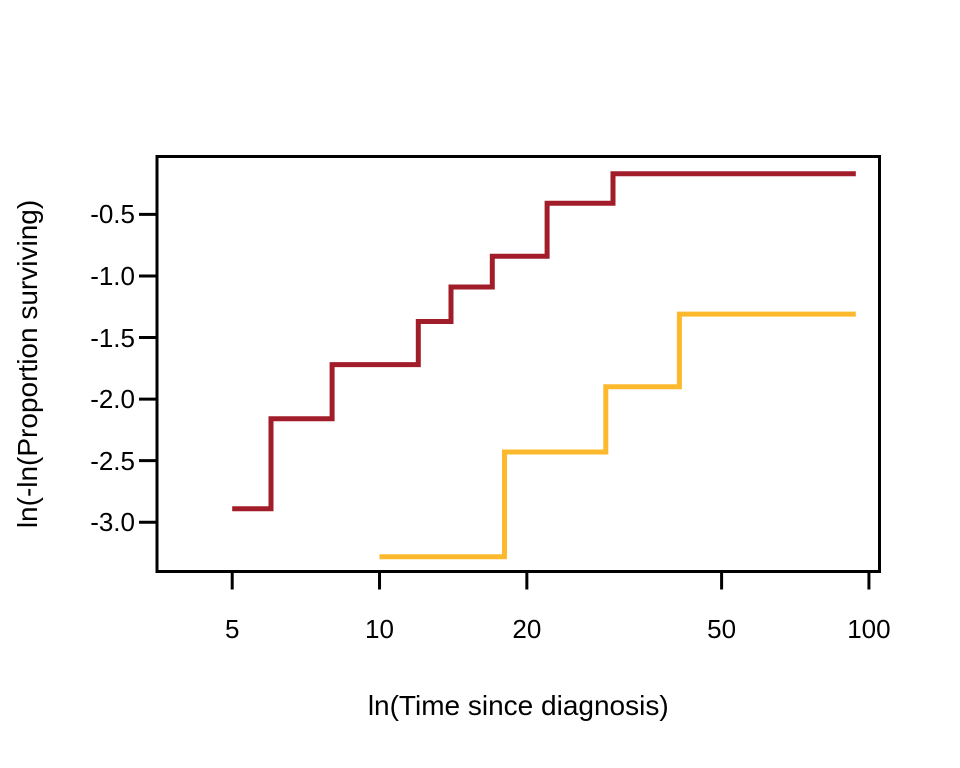 This screenshot has height=768, width=960. What do you see at coordinates (232, 629) in the screenshot?
I see `x-tick-label: 5` at bounding box center [232, 629].